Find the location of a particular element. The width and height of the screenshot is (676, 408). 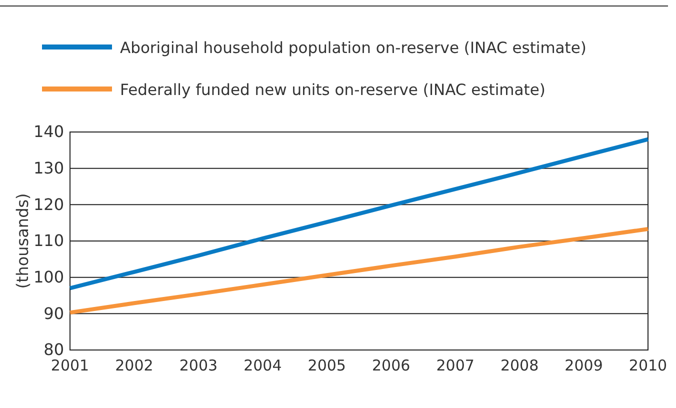

x-tick-label: 2001 is located at coordinates (70, 365).